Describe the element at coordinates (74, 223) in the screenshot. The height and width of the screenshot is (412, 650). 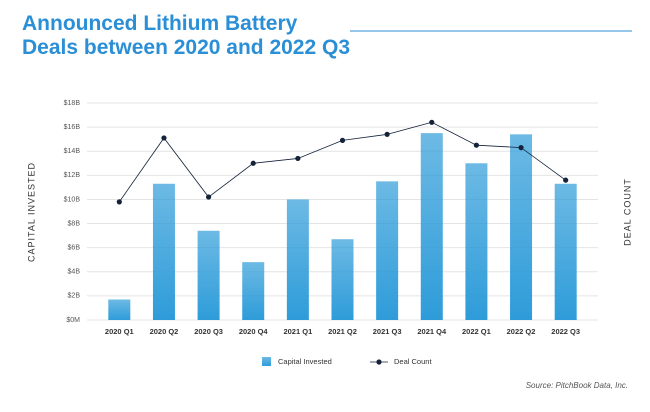
I see `y-tick-label: $8B` at that location.